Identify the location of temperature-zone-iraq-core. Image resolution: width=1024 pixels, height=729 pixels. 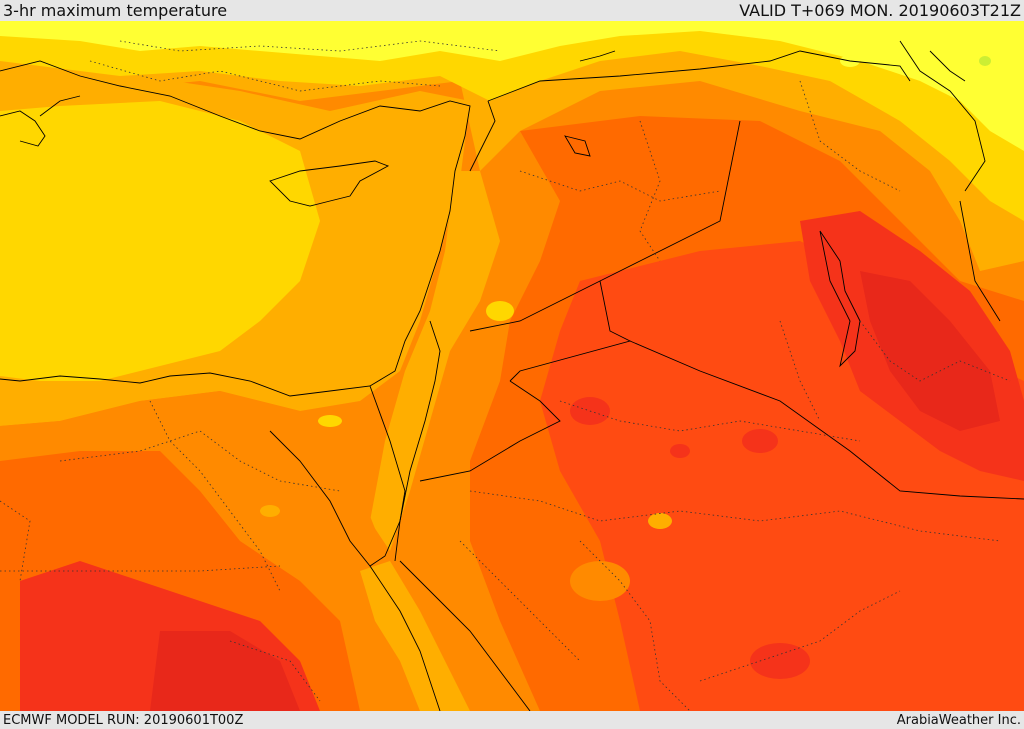
(930, 351).